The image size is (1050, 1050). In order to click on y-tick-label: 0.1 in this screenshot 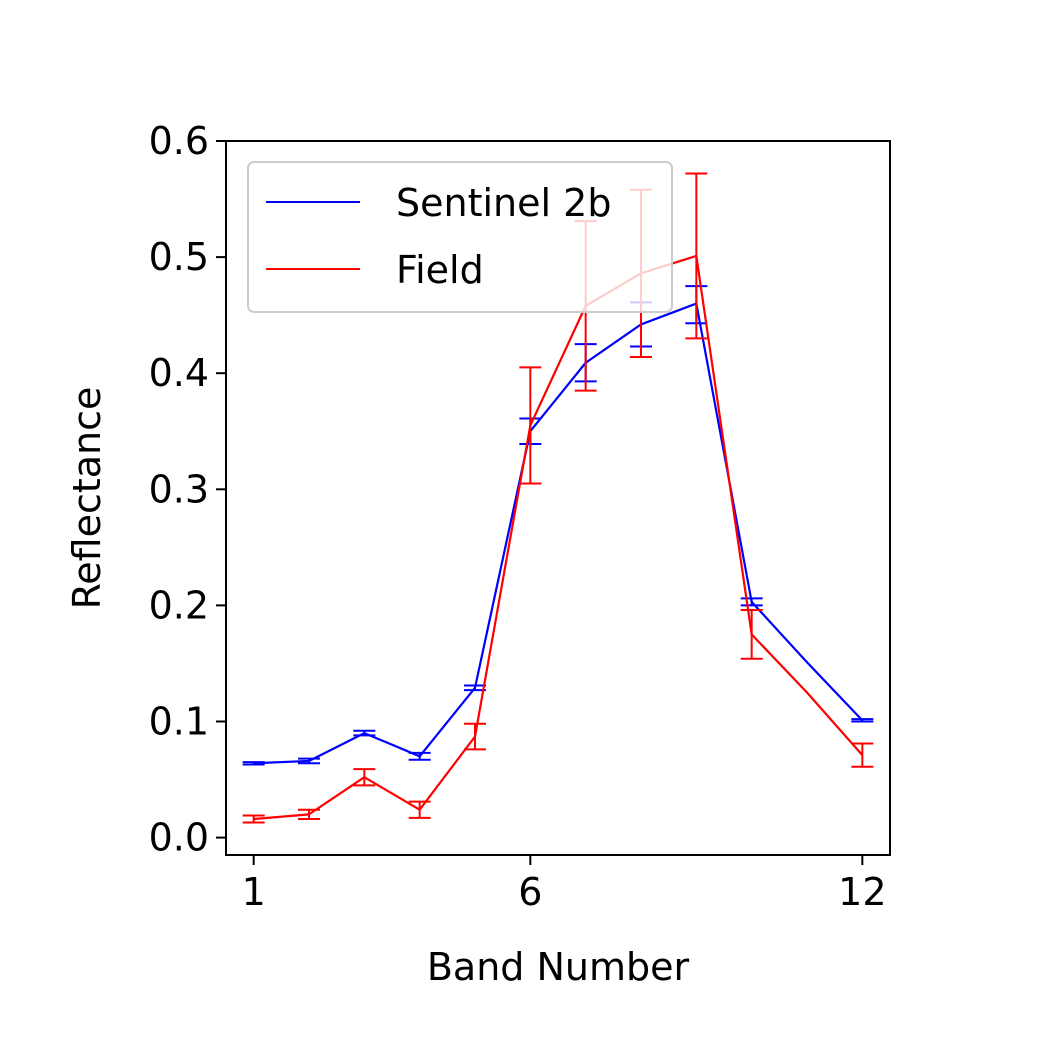, I will do `click(179, 721)`.